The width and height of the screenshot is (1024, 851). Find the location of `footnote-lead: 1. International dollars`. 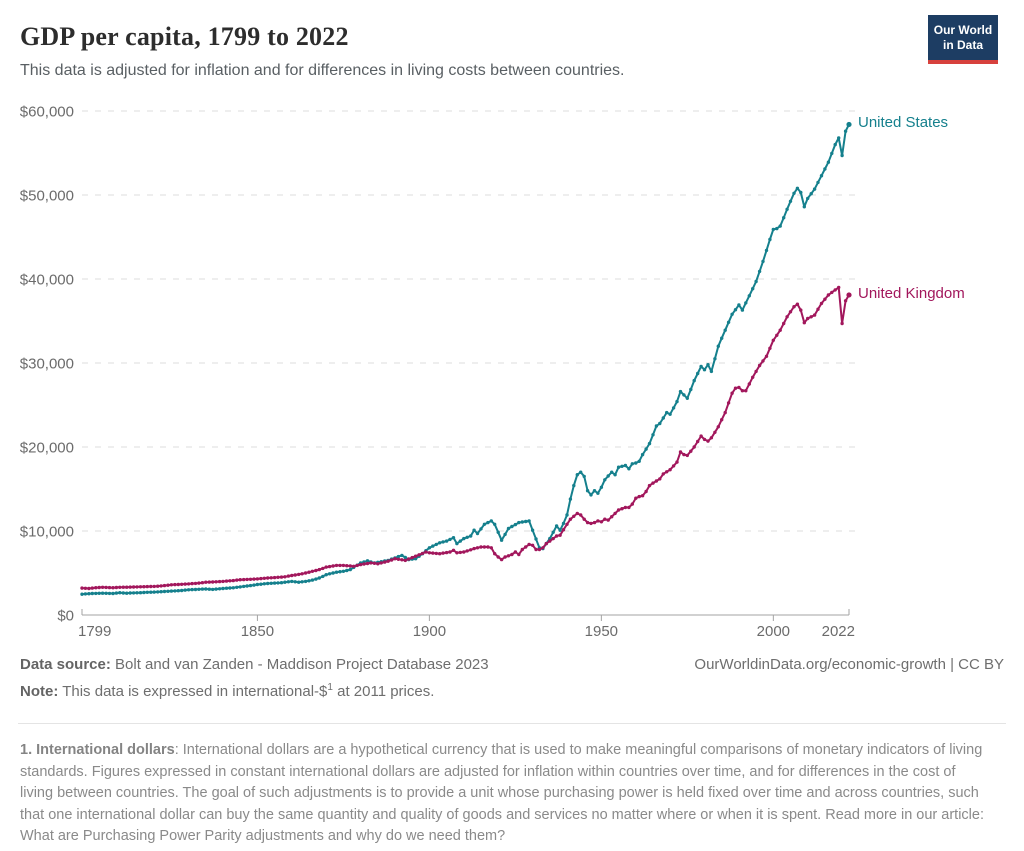

footnote-lead: 1. International dollars is located at coordinates (97, 750).